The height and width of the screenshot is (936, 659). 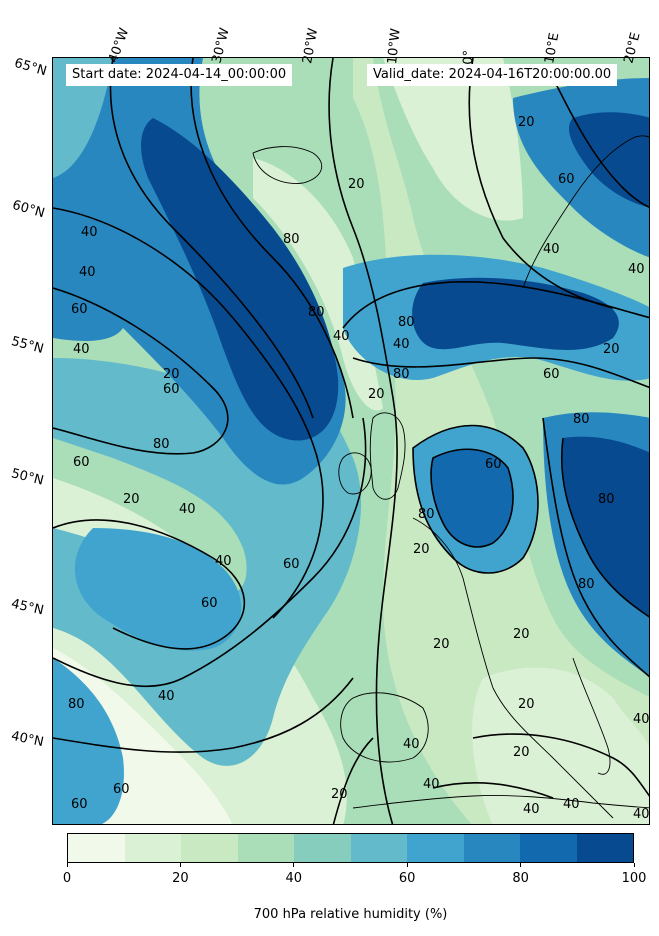 I want to click on colorbar-tick-label: 40, so click(x=294, y=878).